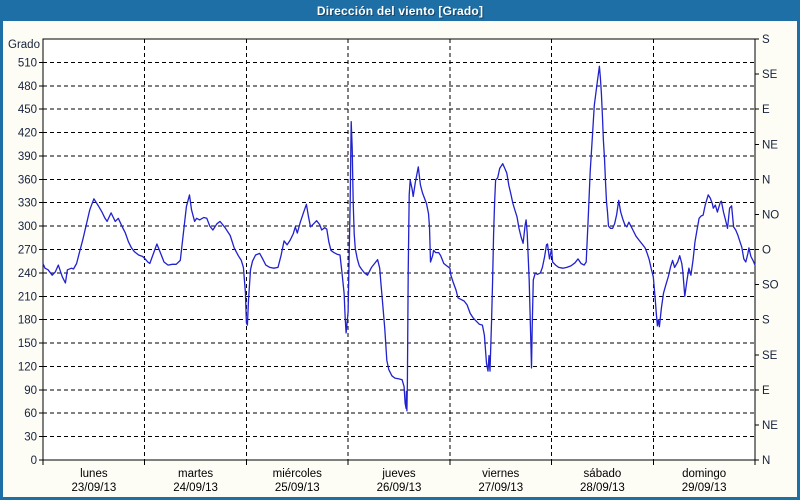  I want to click on y-tick-label: 510, so click(27, 63).